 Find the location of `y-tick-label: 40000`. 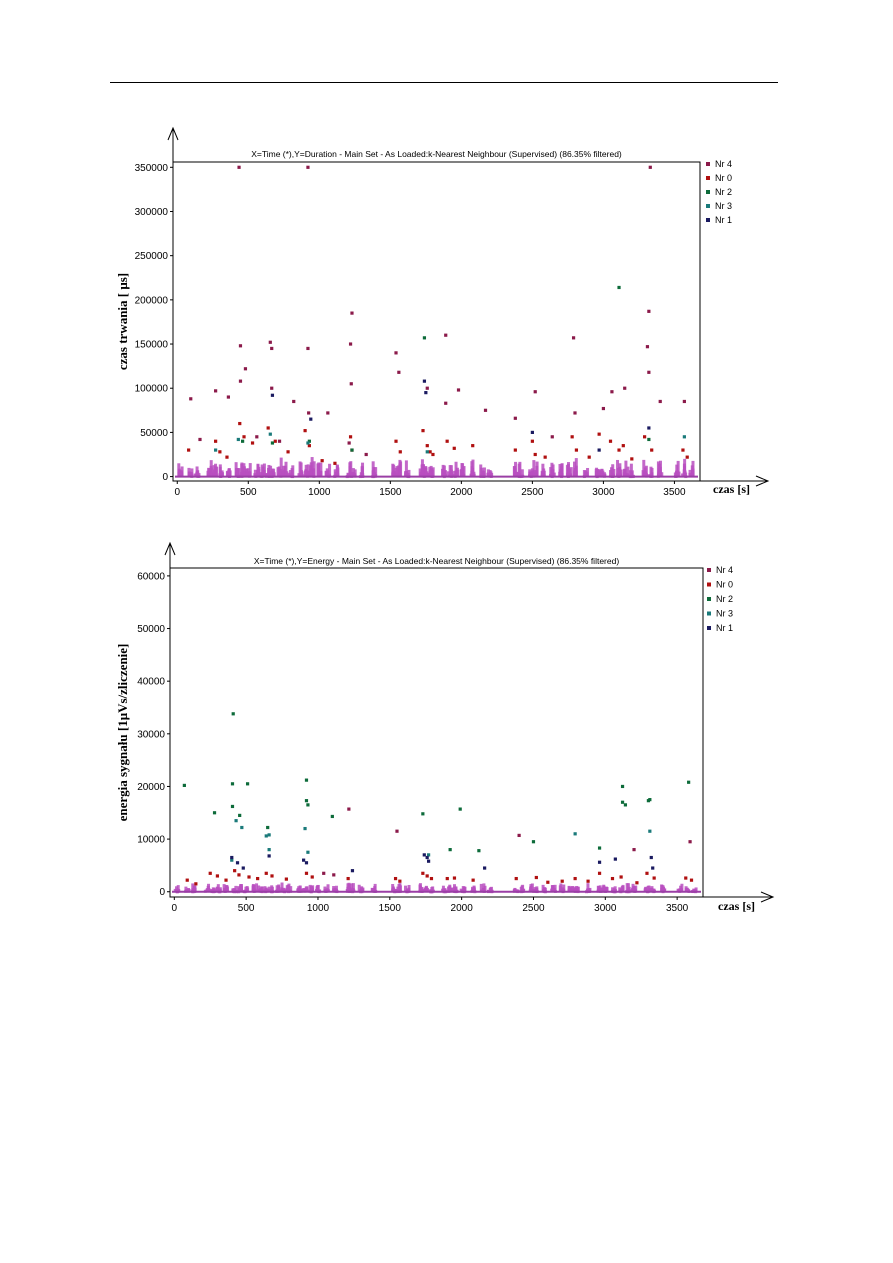

y-tick-label: 40000 is located at coordinates (151, 682).